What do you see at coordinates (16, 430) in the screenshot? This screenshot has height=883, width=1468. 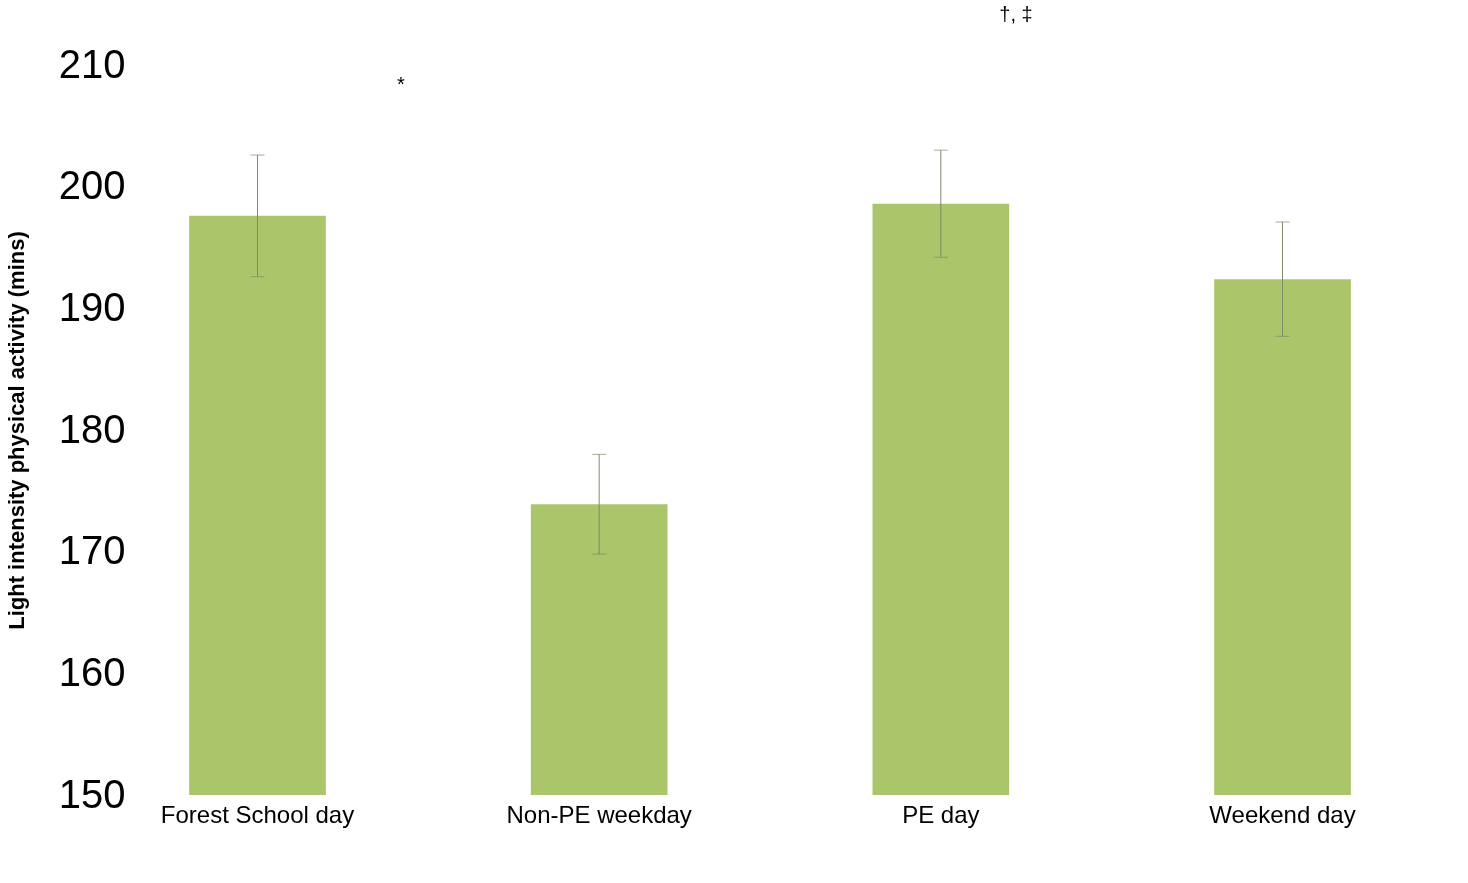 I see `y-axis-title: Light intensity physical activity (mins)` at bounding box center [16, 430].